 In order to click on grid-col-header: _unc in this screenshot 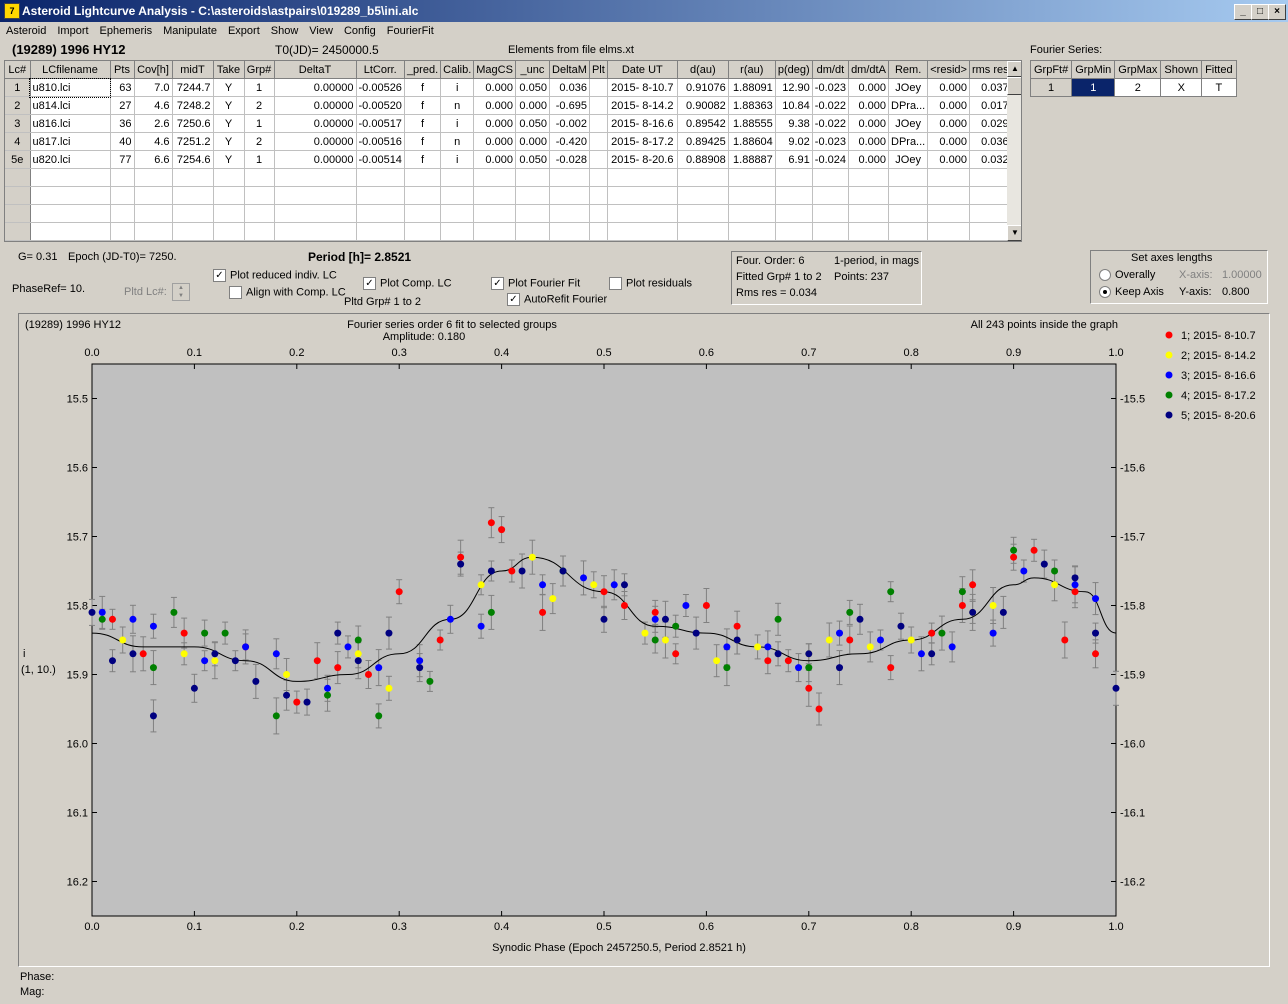, I will do `click(532, 70)`.